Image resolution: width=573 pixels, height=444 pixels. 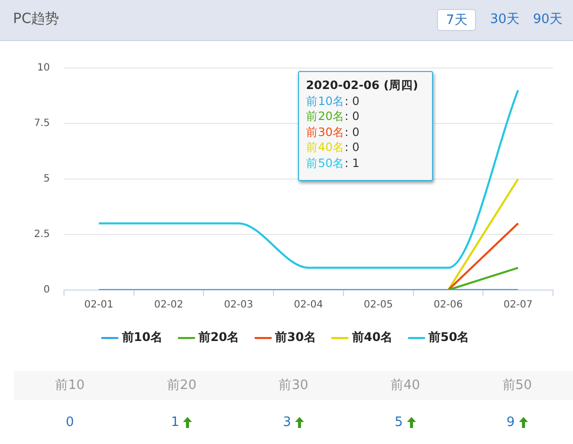 What do you see at coordinates (362, 85) in the screenshot?
I see `annotation: 2020-02-06 (周四)` at bounding box center [362, 85].